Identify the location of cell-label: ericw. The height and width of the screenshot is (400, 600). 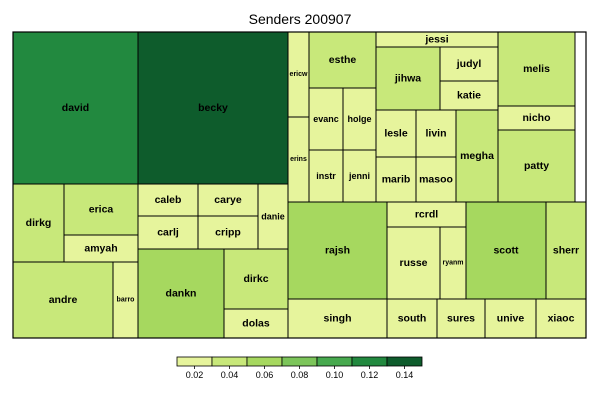
(299, 74).